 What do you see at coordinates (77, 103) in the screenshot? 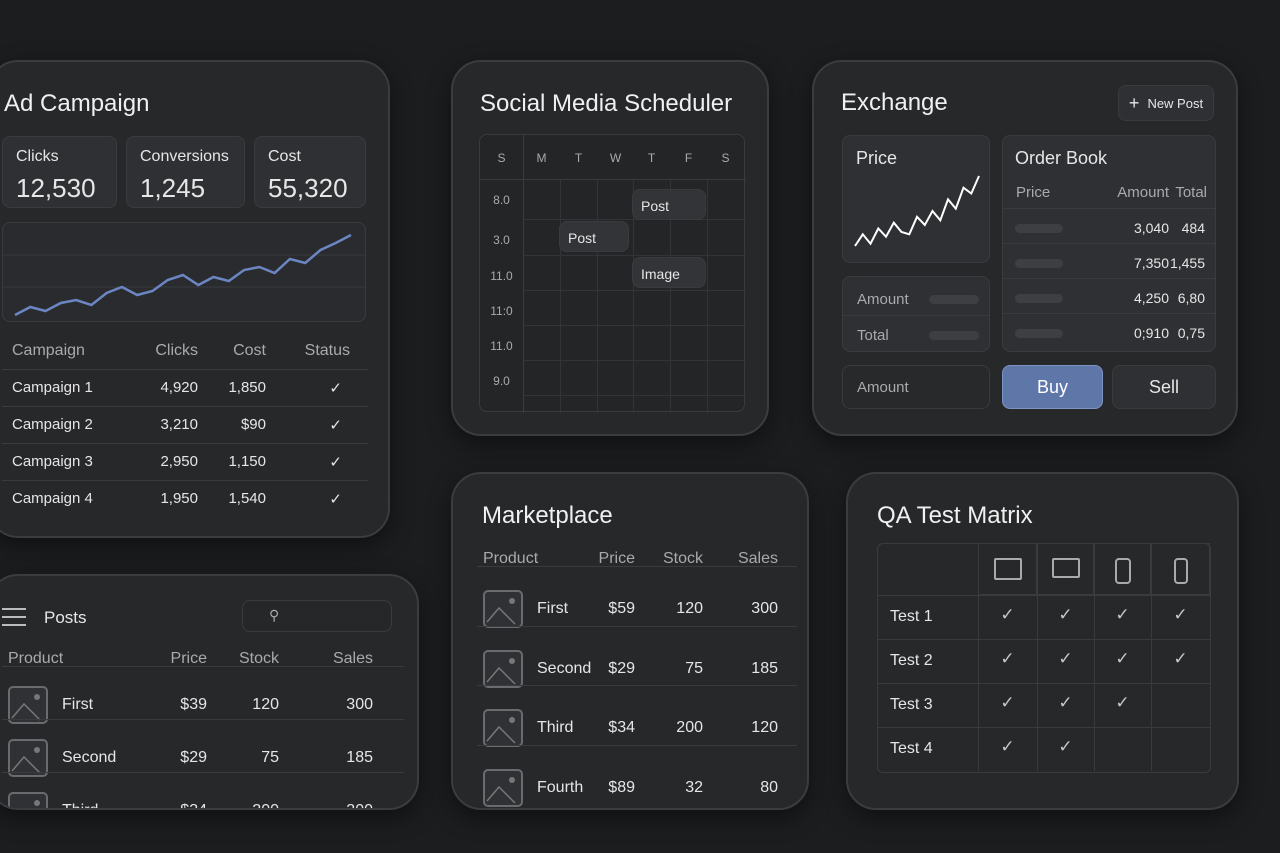
I see `panel-title: Ad Campaign` at bounding box center [77, 103].